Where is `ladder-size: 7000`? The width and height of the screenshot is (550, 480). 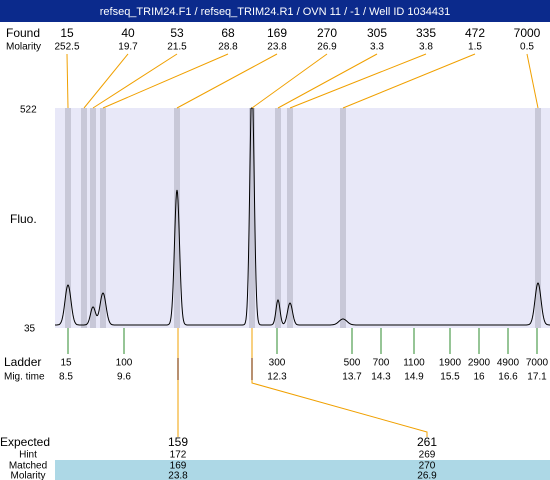
ladder-size: 7000 is located at coordinates (537, 363).